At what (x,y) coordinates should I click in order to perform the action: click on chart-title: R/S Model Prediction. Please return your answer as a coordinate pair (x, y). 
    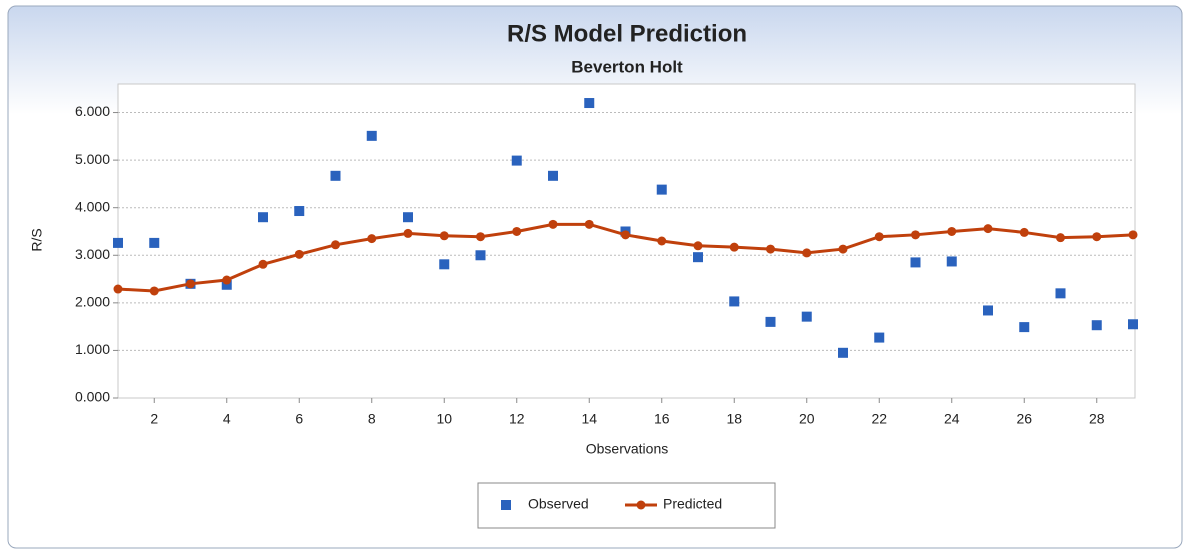
    Looking at the image, I should click on (627, 33).